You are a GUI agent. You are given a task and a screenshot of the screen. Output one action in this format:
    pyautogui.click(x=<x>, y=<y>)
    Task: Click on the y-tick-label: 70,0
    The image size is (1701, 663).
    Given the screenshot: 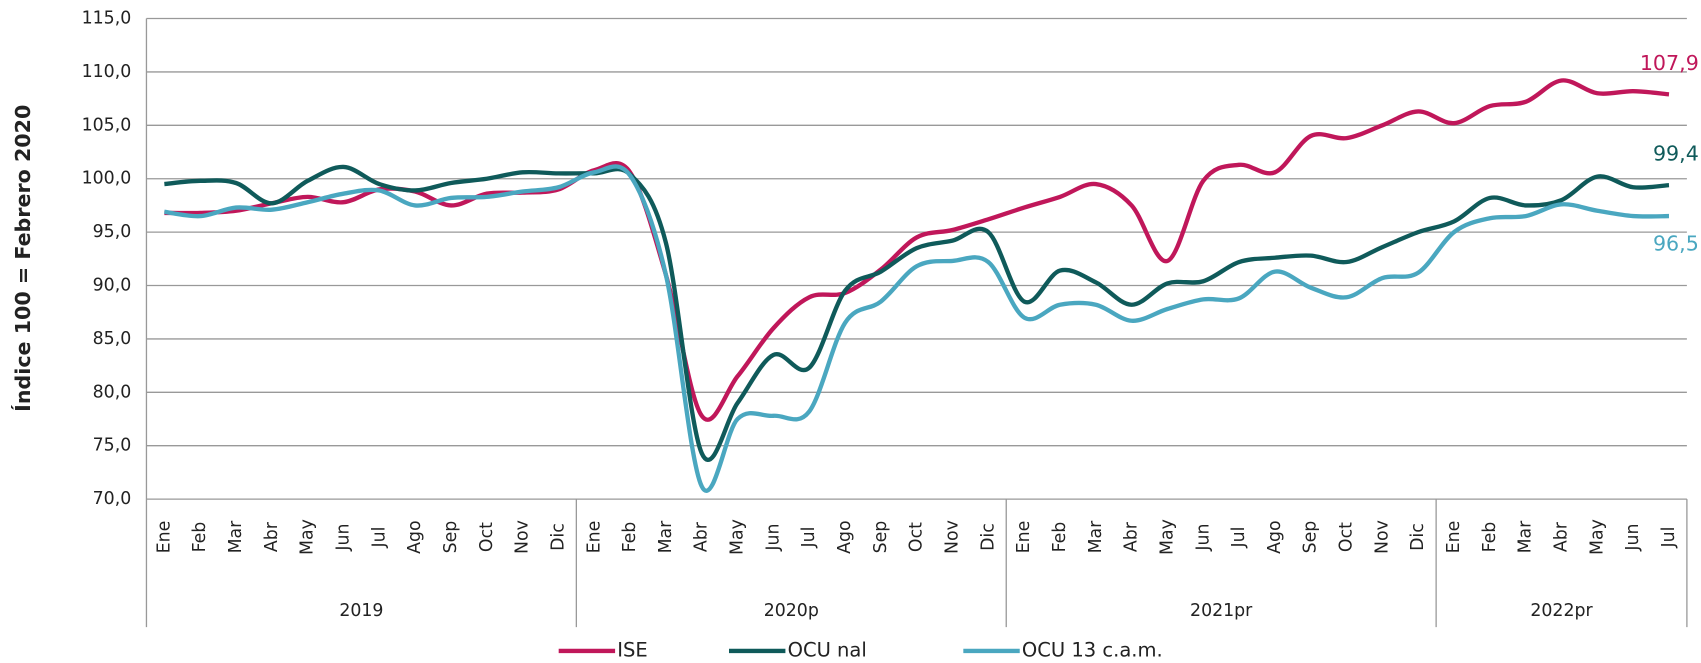 What is the action you would take?
    pyautogui.click(x=112, y=499)
    